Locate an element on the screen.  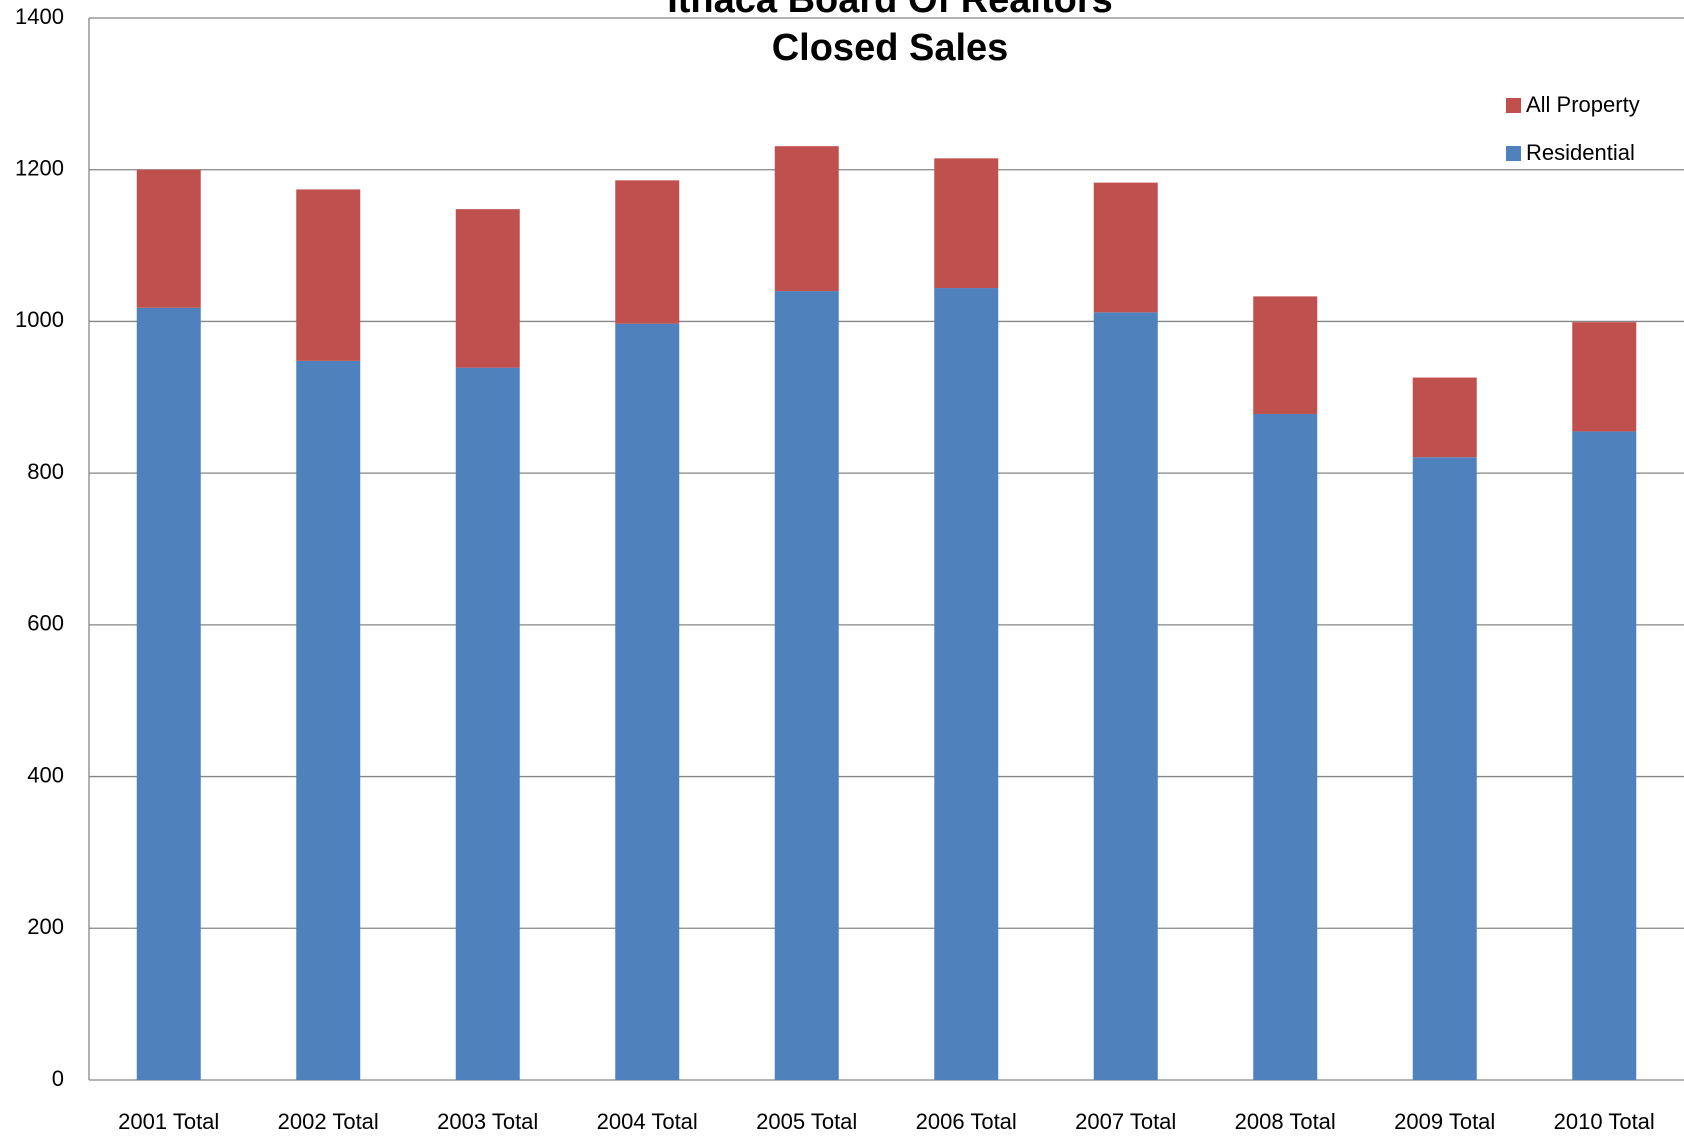
legend-label: All Property is located at coordinates (1583, 104).